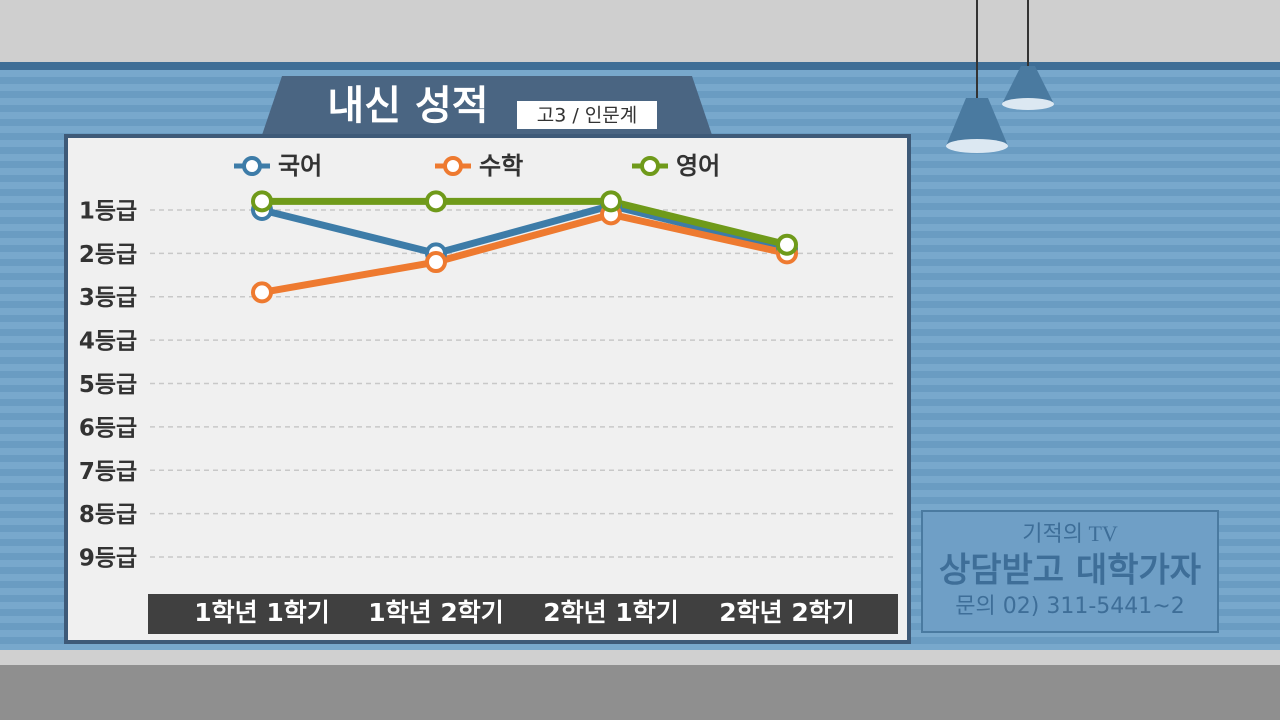 The image size is (1280, 720). What do you see at coordinates (640, 66) in the screenshot?
I see `wall-trim` at bounding box center [640, 66].